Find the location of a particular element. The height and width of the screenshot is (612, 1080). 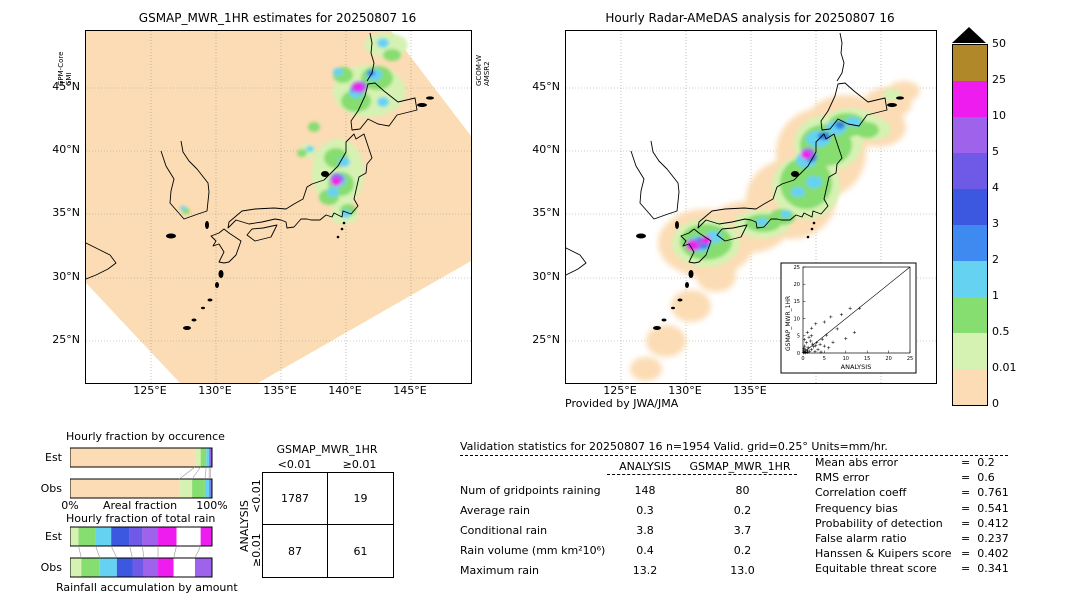

stat-row: Maximum rain 13.2 13.0 is located at coordinates (632, 573).